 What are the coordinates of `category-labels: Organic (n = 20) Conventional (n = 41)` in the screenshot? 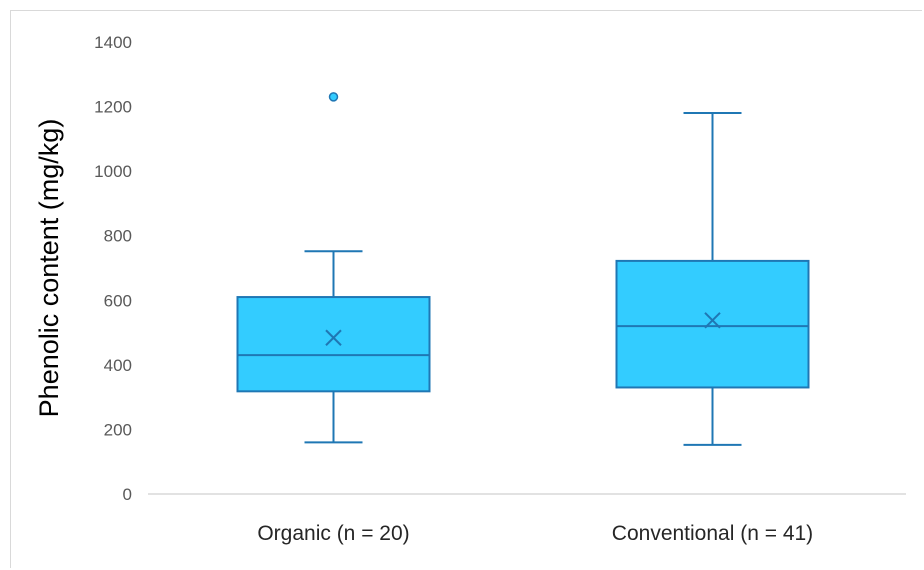 It's located at (535, 533).